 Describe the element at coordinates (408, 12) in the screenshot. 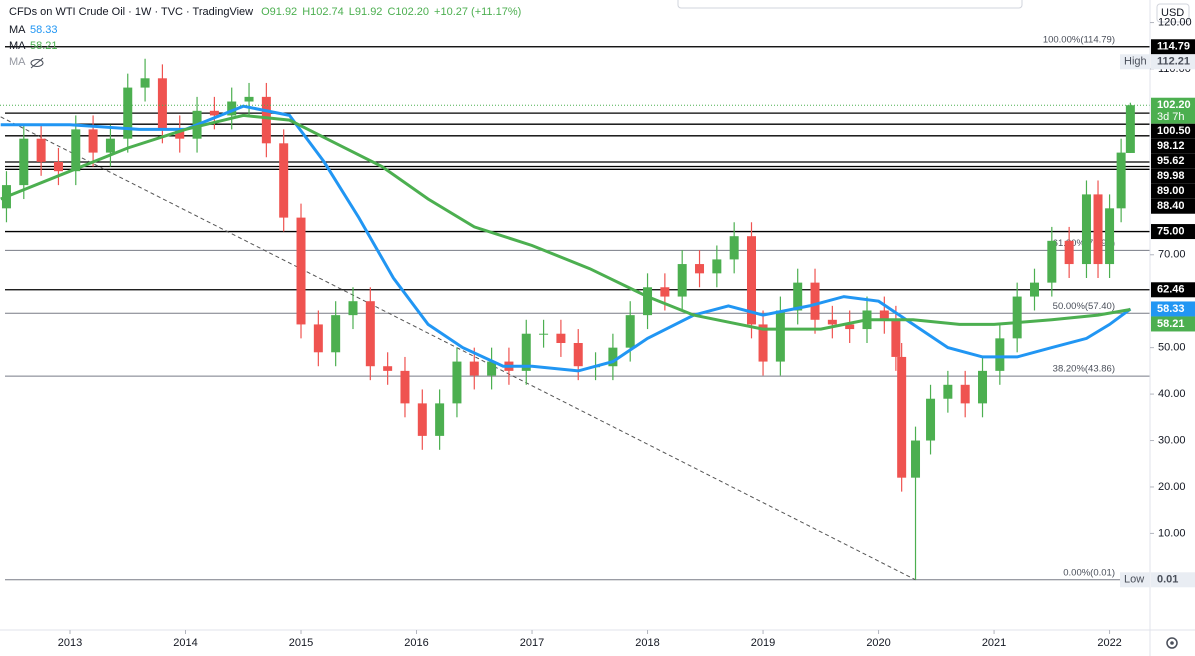

I see `ohlc-value: C102.20` at that location.